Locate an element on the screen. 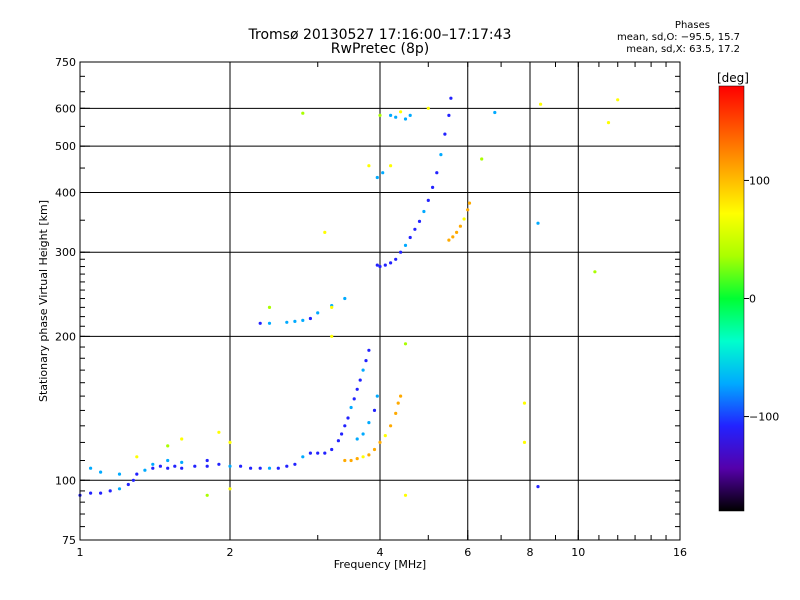 The image size is (800, 600). y-tick-label: 75 is located at coordinates (69, 540).